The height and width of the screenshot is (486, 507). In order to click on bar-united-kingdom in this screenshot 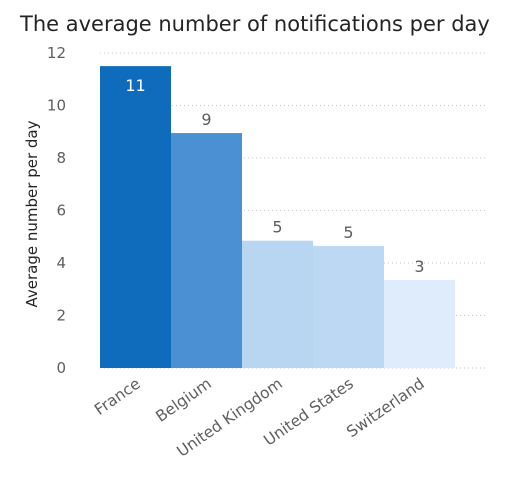, I will do `click(277, 304)`.